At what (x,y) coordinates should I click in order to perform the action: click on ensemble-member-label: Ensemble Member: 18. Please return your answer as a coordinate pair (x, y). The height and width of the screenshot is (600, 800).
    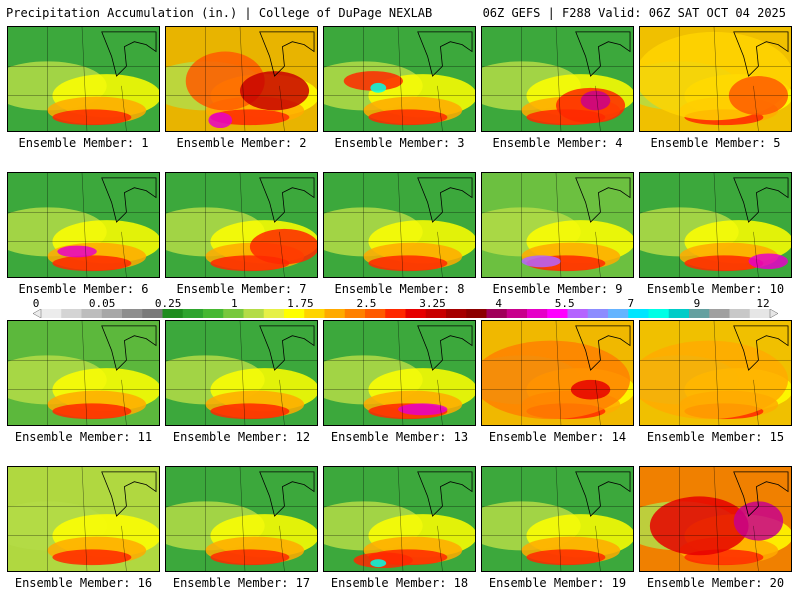
    Looking at the image, I should click on (399, 583).